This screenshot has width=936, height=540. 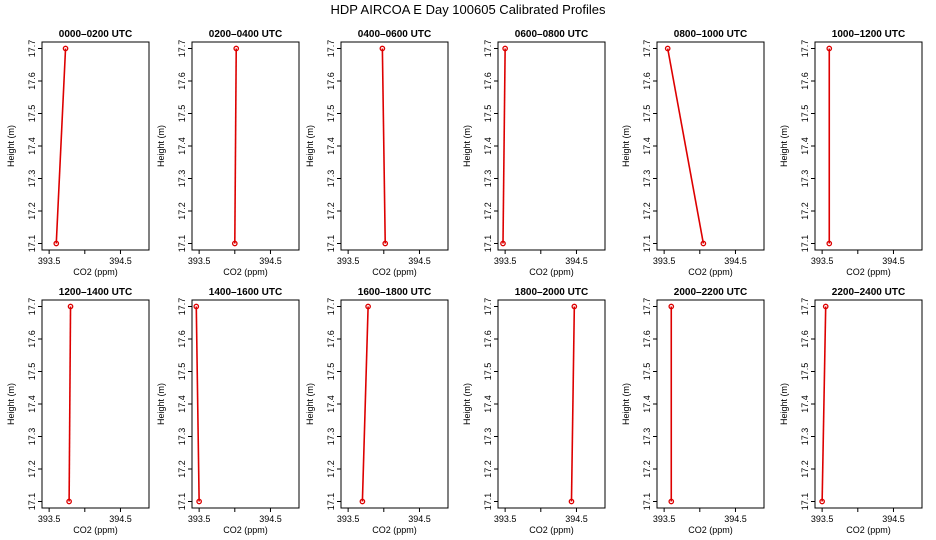 What do you see at coordinates (551, 34) in the screenshot?
I see `panel-title: 0600–0800 UTC` at bounding box center [551, 34].